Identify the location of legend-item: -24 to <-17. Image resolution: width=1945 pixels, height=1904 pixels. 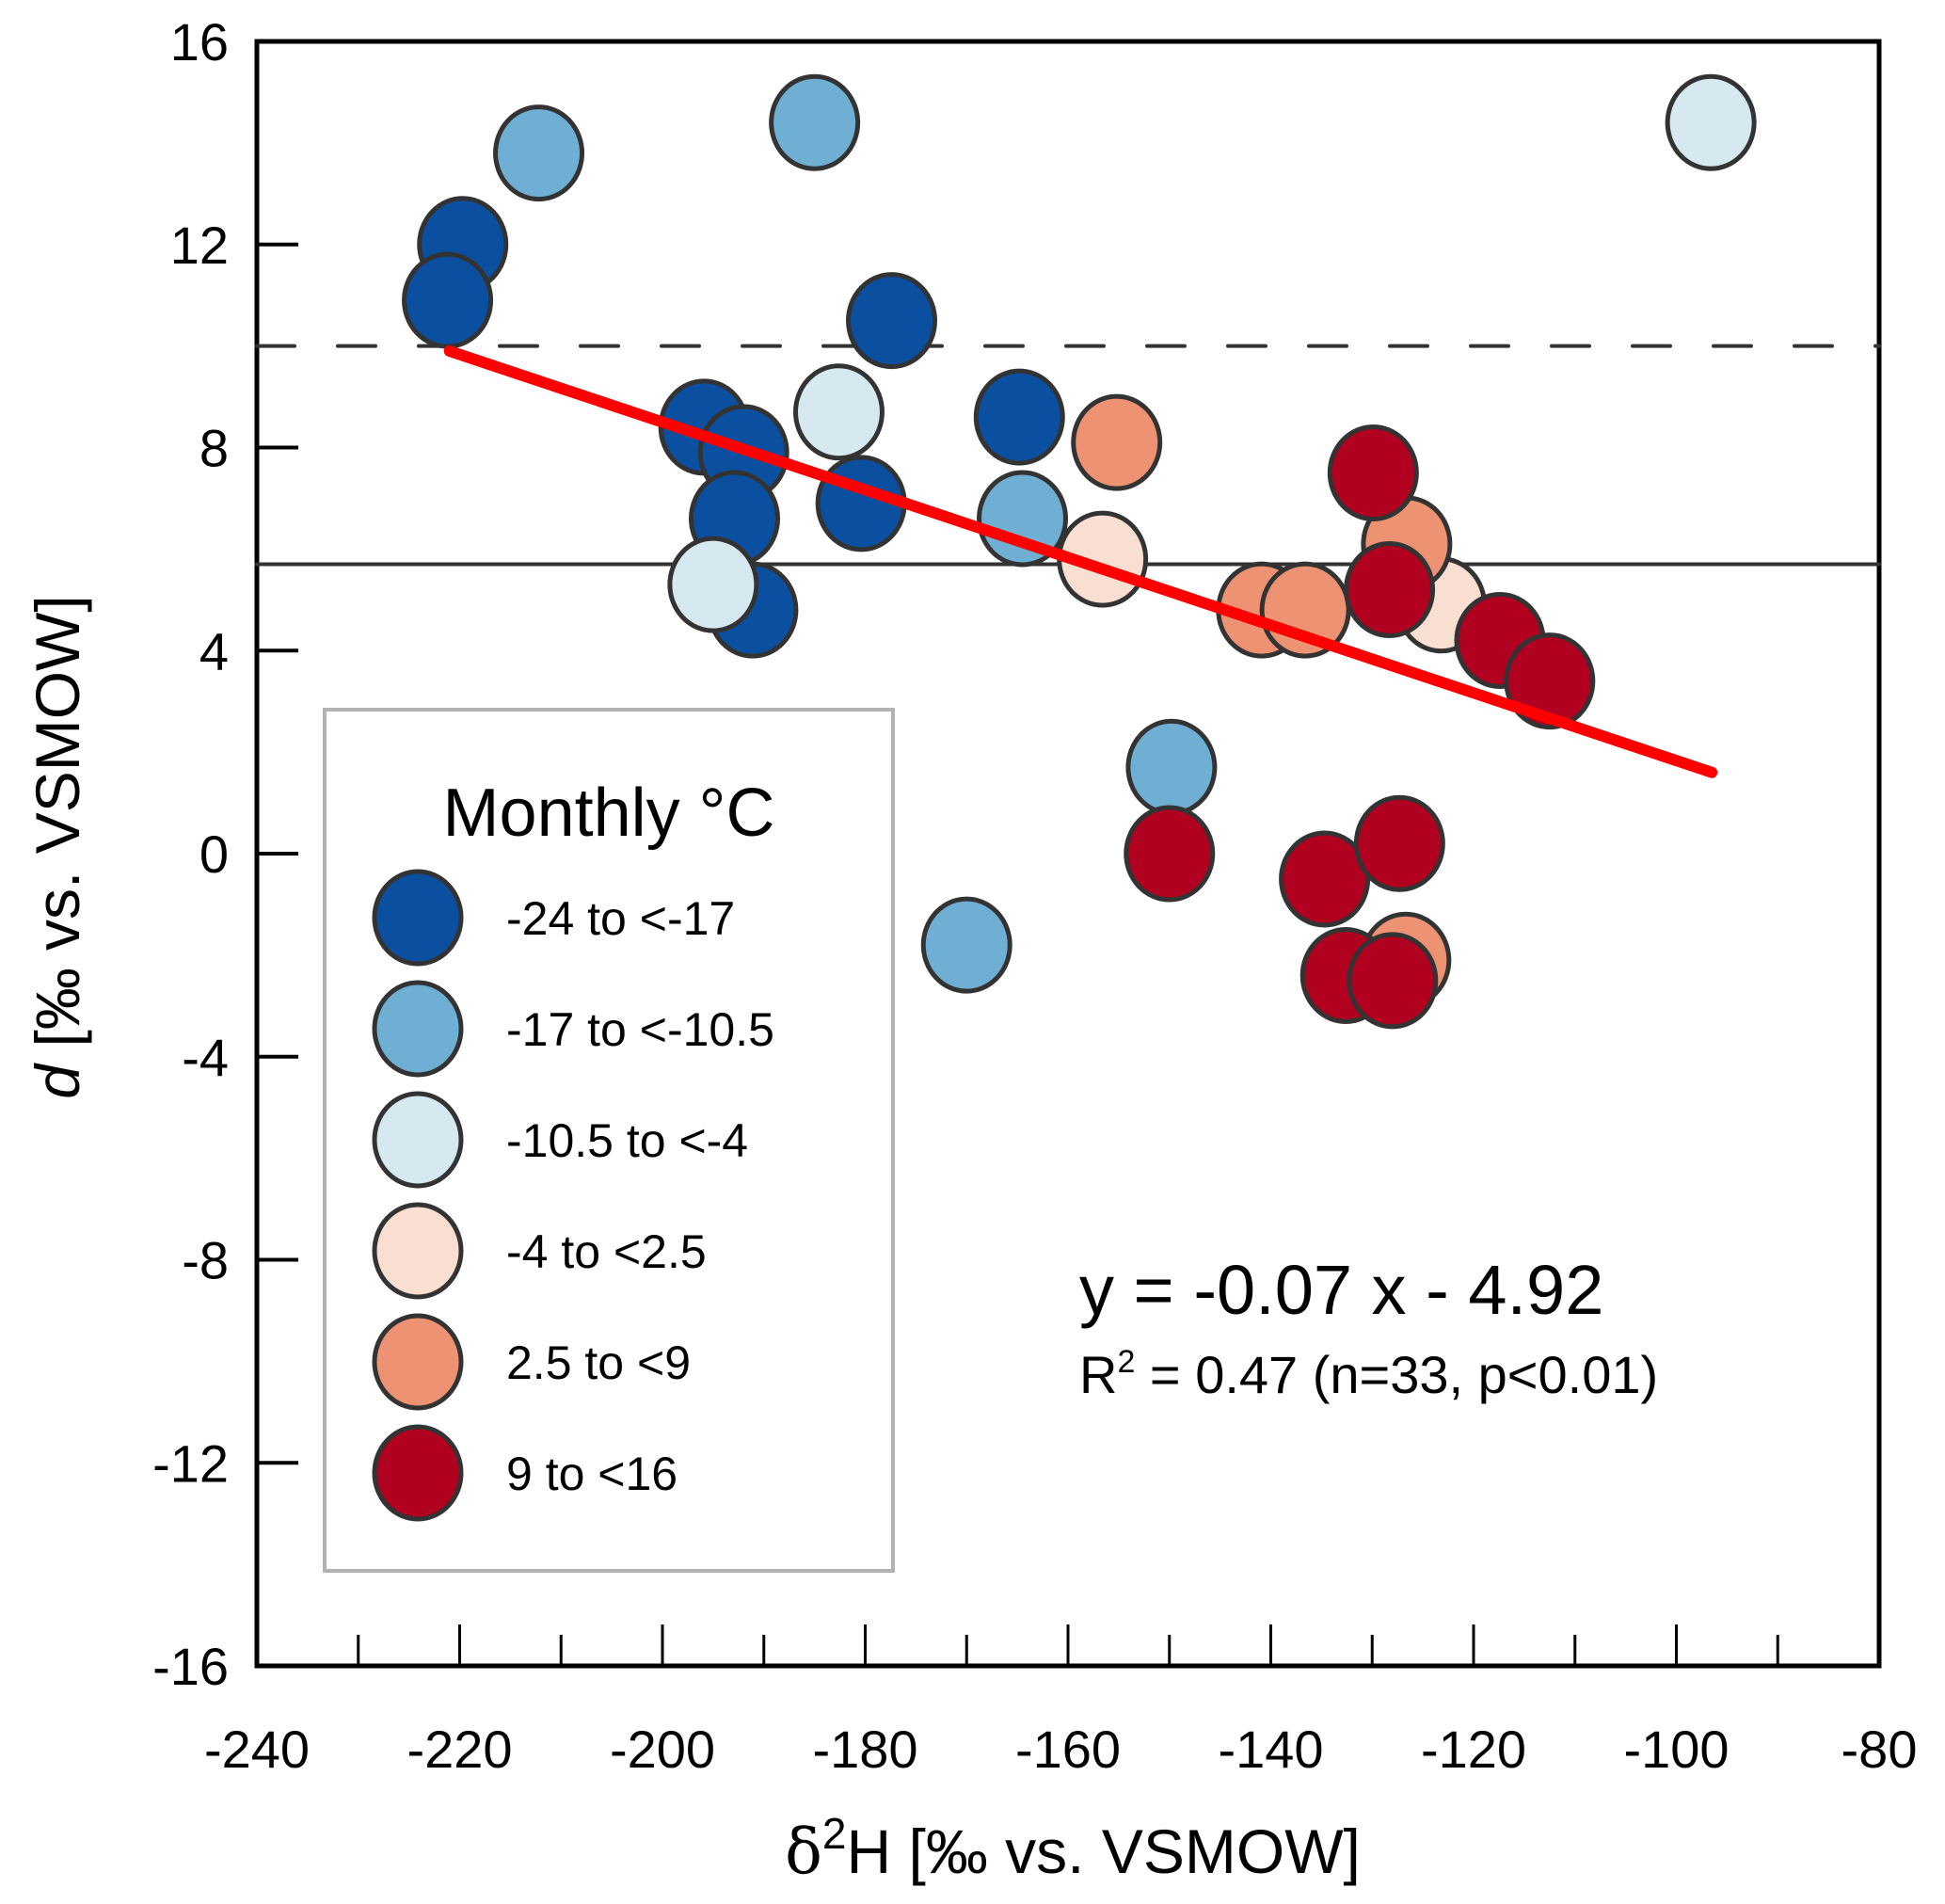
(553, 918).